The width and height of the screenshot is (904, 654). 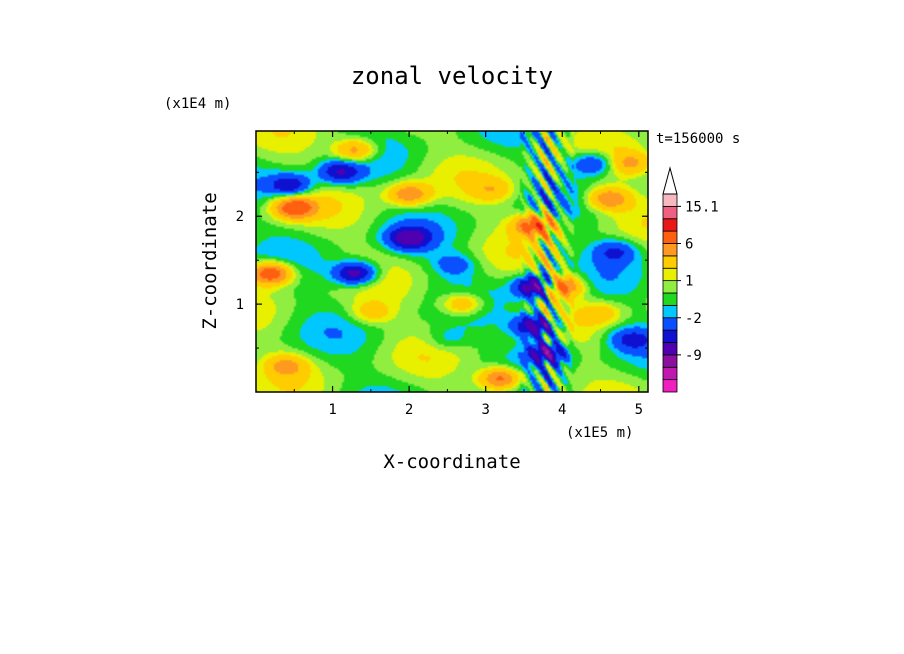 What do you see at coordinates (693, 356) in the screenshot?
I see `colorbar-tick-label: -9` at bounding box center [693, 356].